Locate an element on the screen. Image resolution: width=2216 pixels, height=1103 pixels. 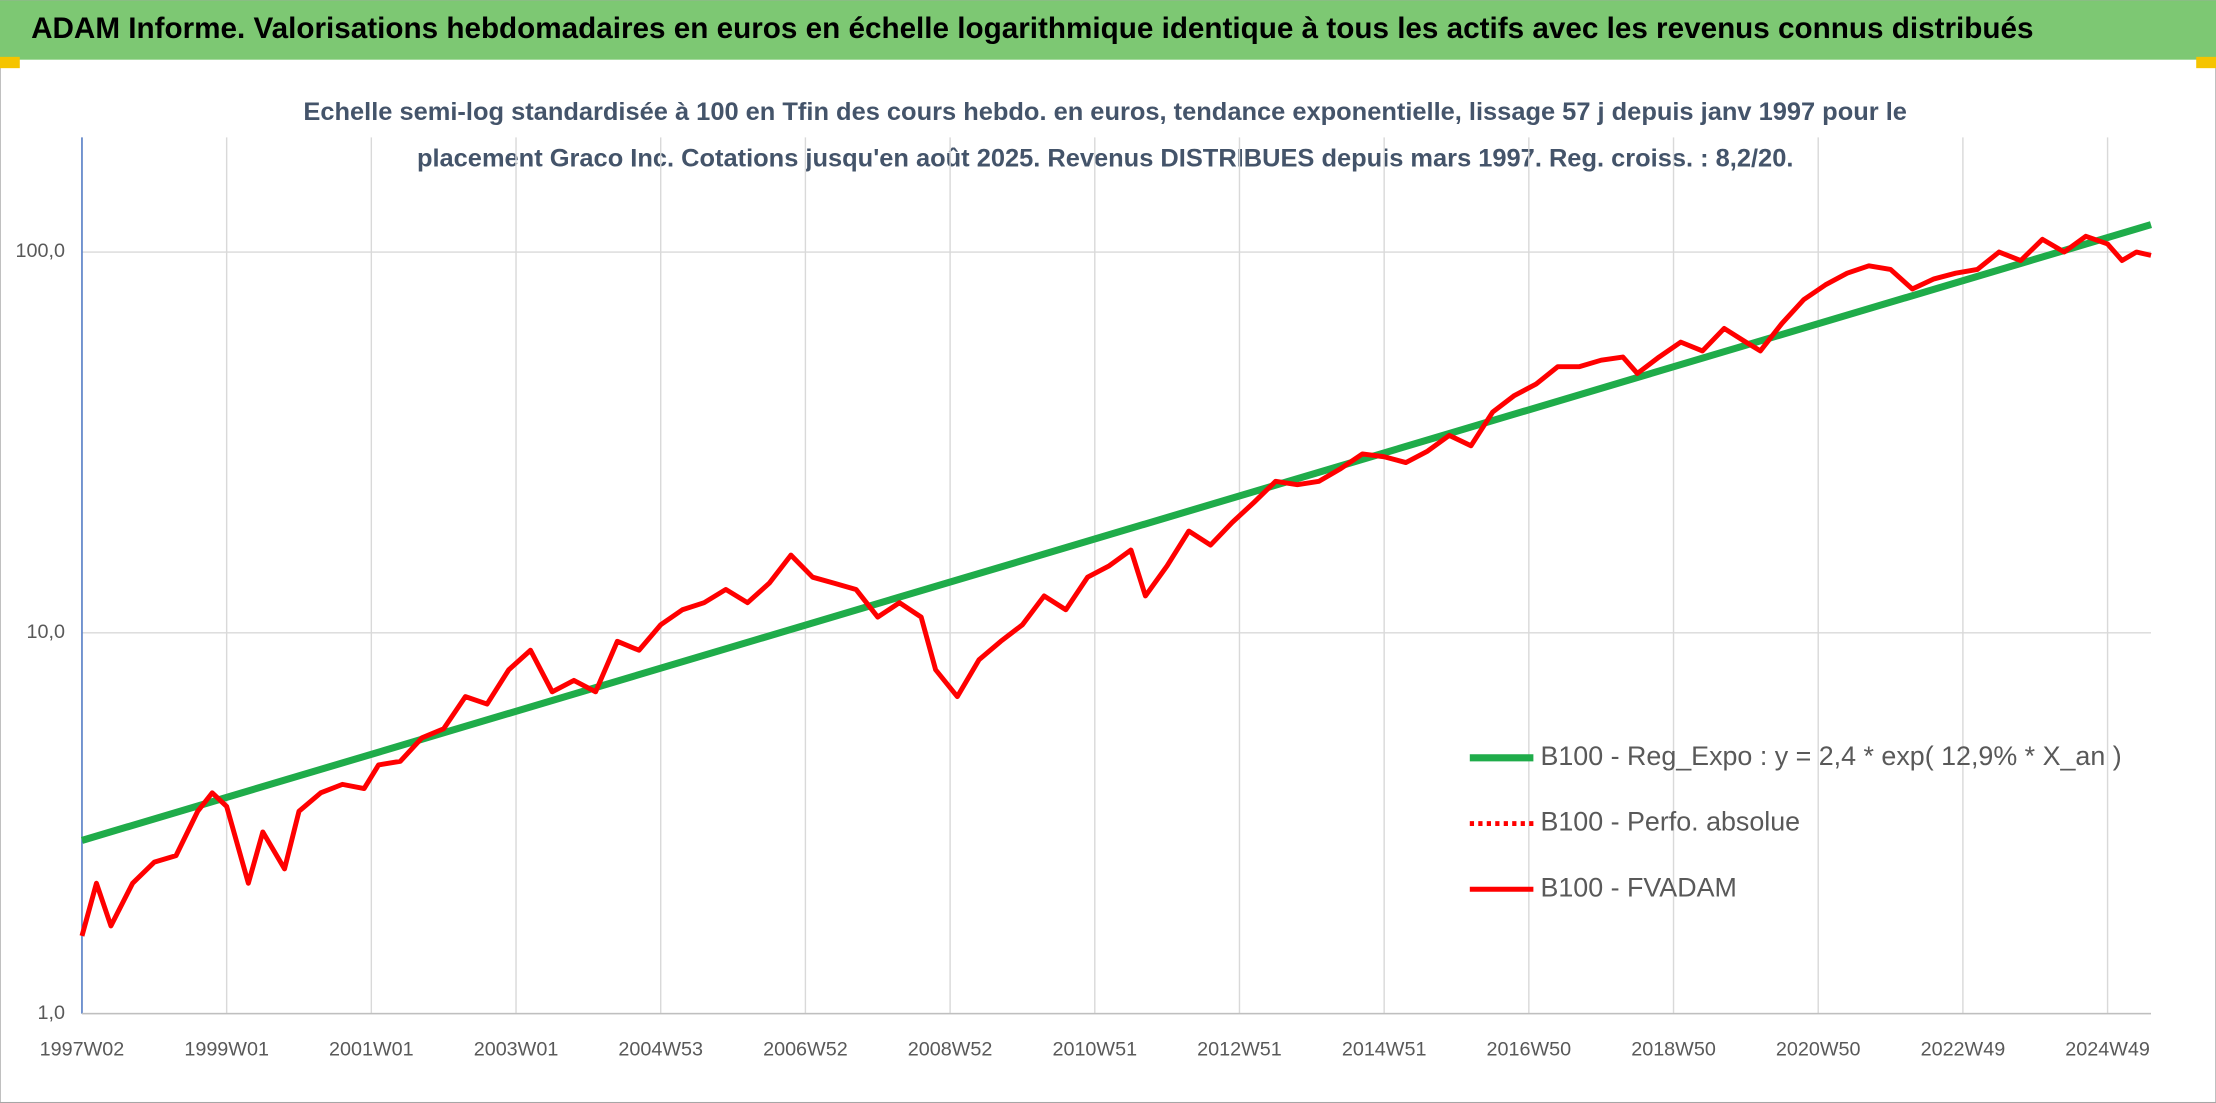
legend-label: B100 - FVADAM is located at coordinates (1638, 887).